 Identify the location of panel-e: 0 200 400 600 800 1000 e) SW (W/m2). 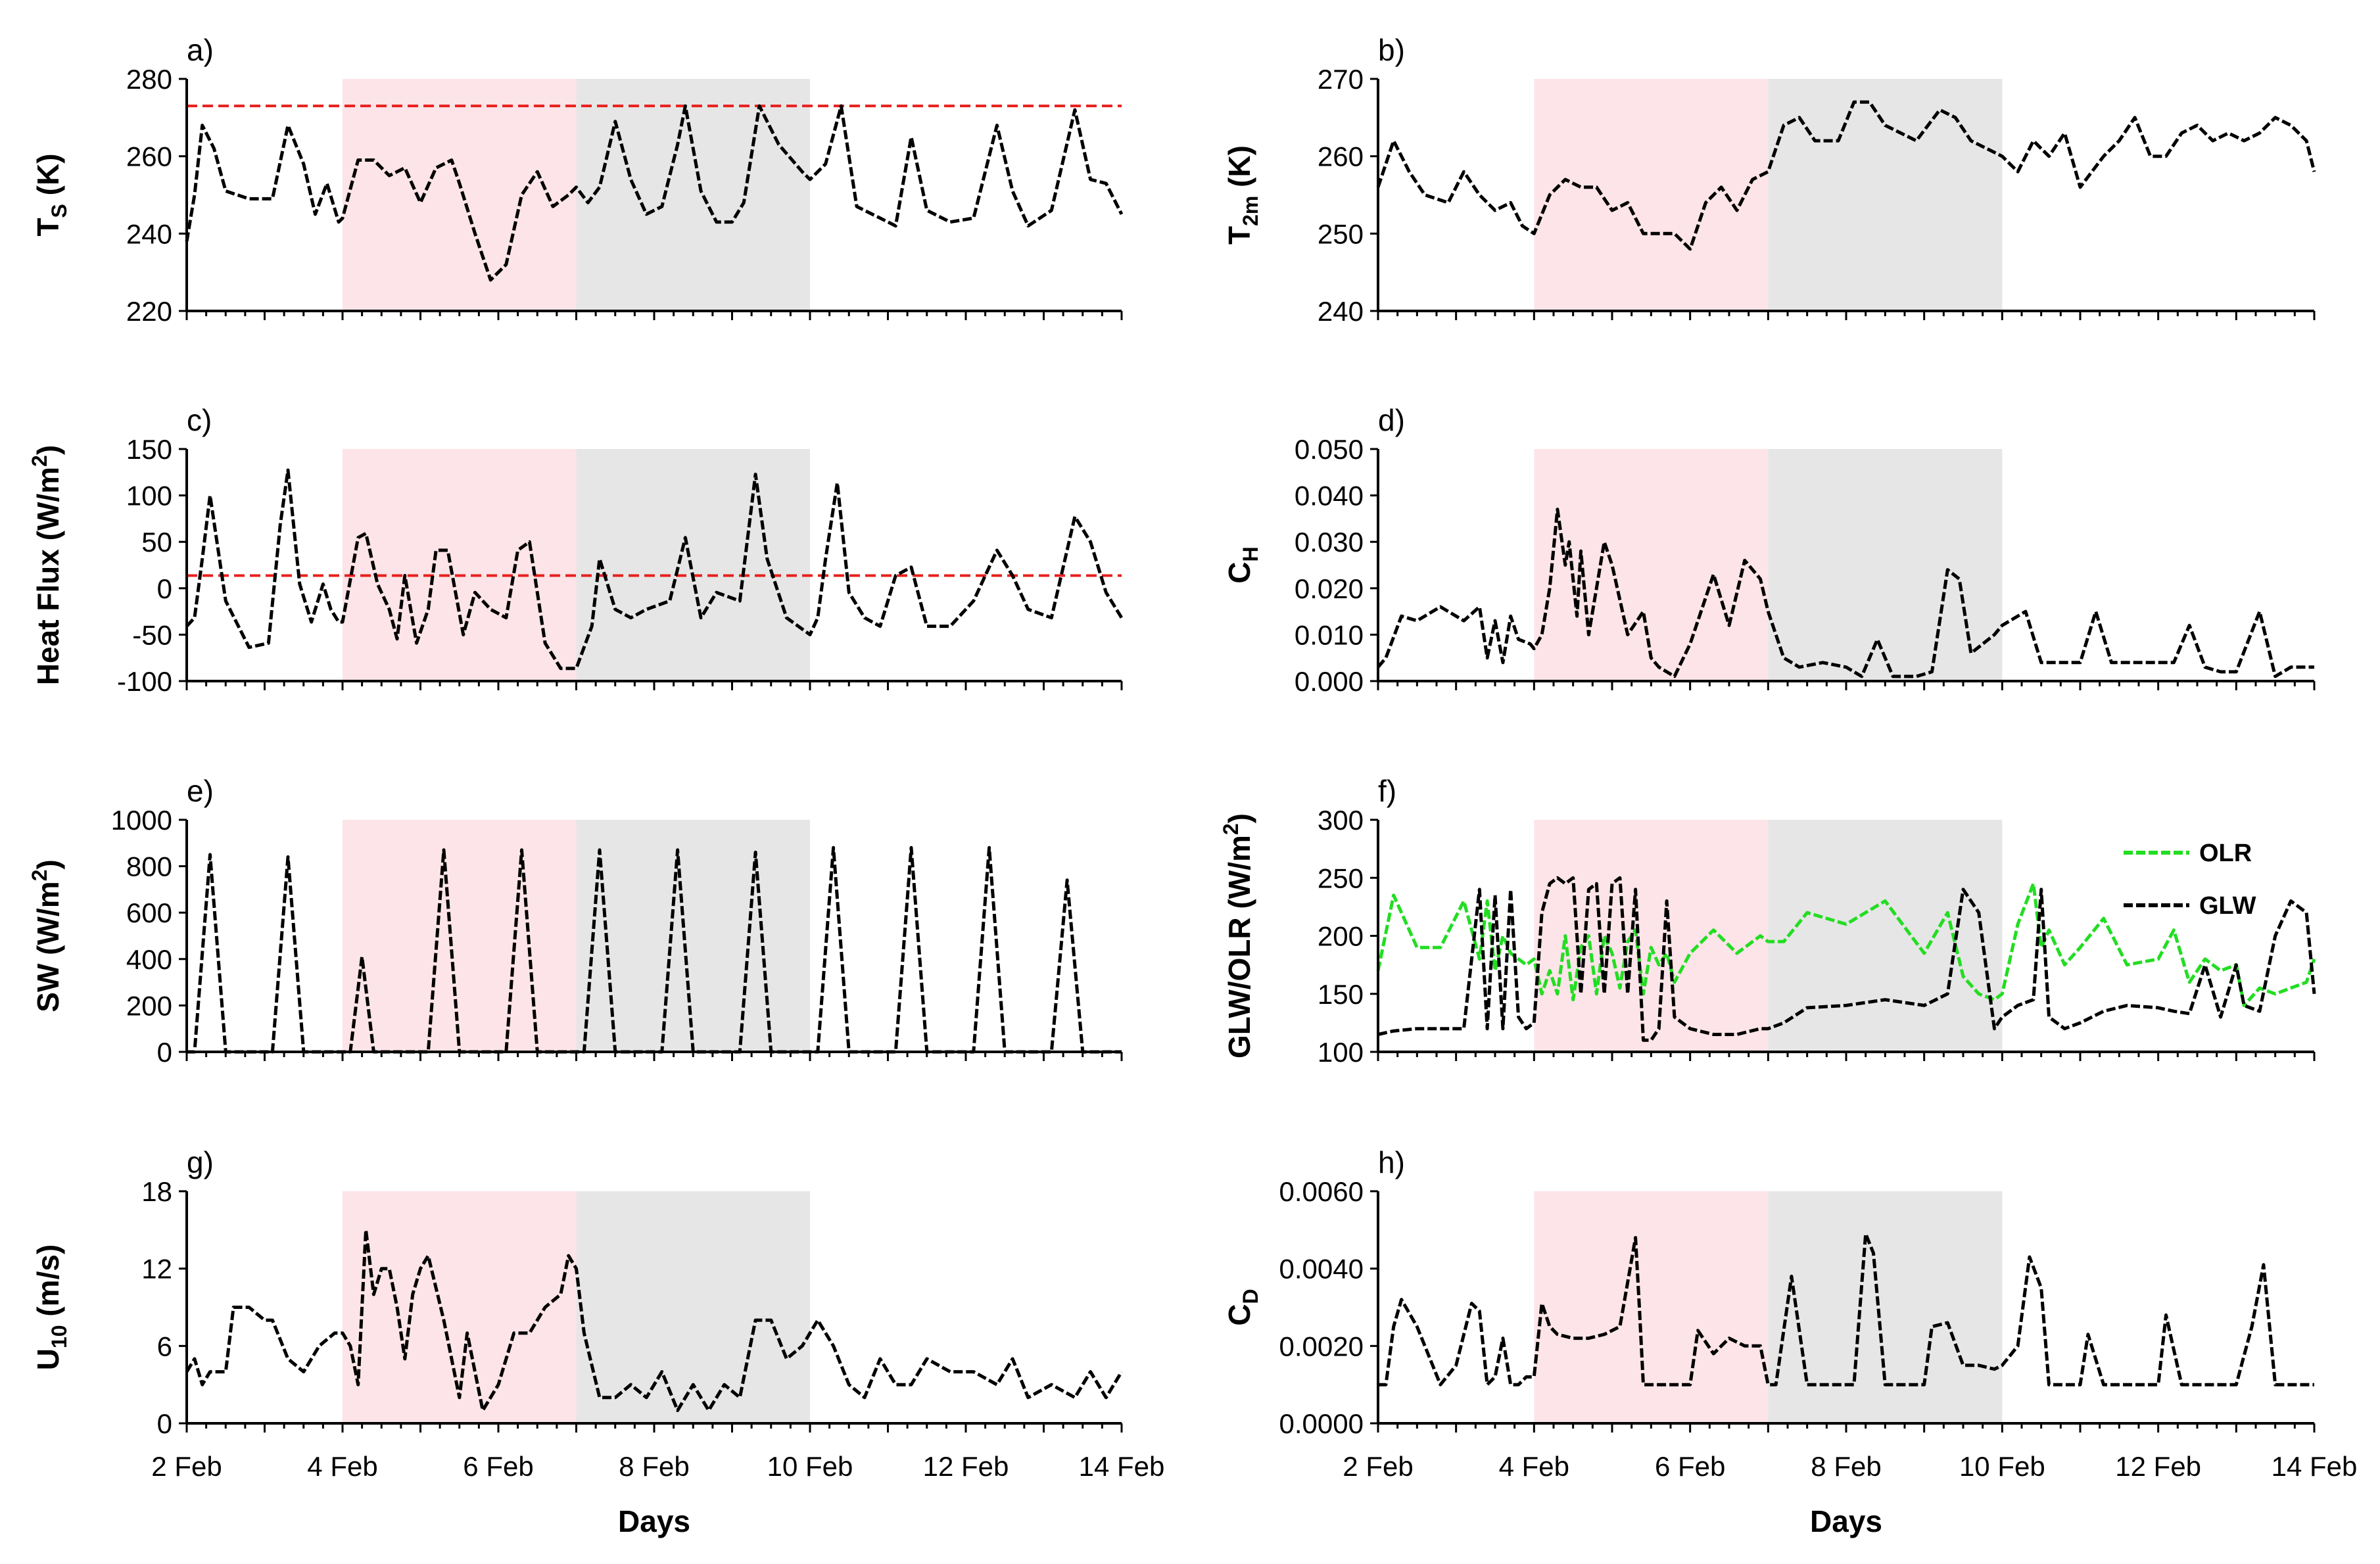
(575, 921).